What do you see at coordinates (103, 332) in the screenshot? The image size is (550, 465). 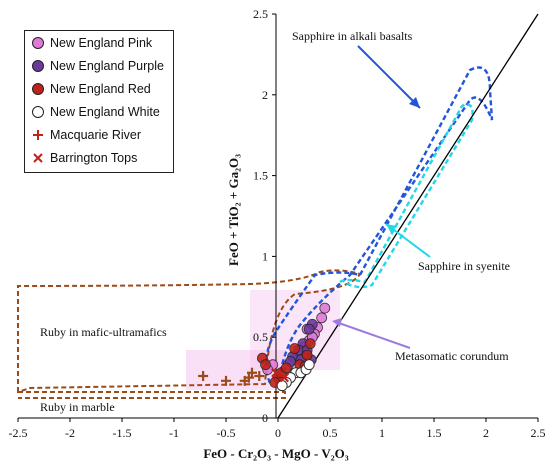 I see `ruby-mafic-label: Ruby in mafic-ultramafics` at bounding box center [103, 332].